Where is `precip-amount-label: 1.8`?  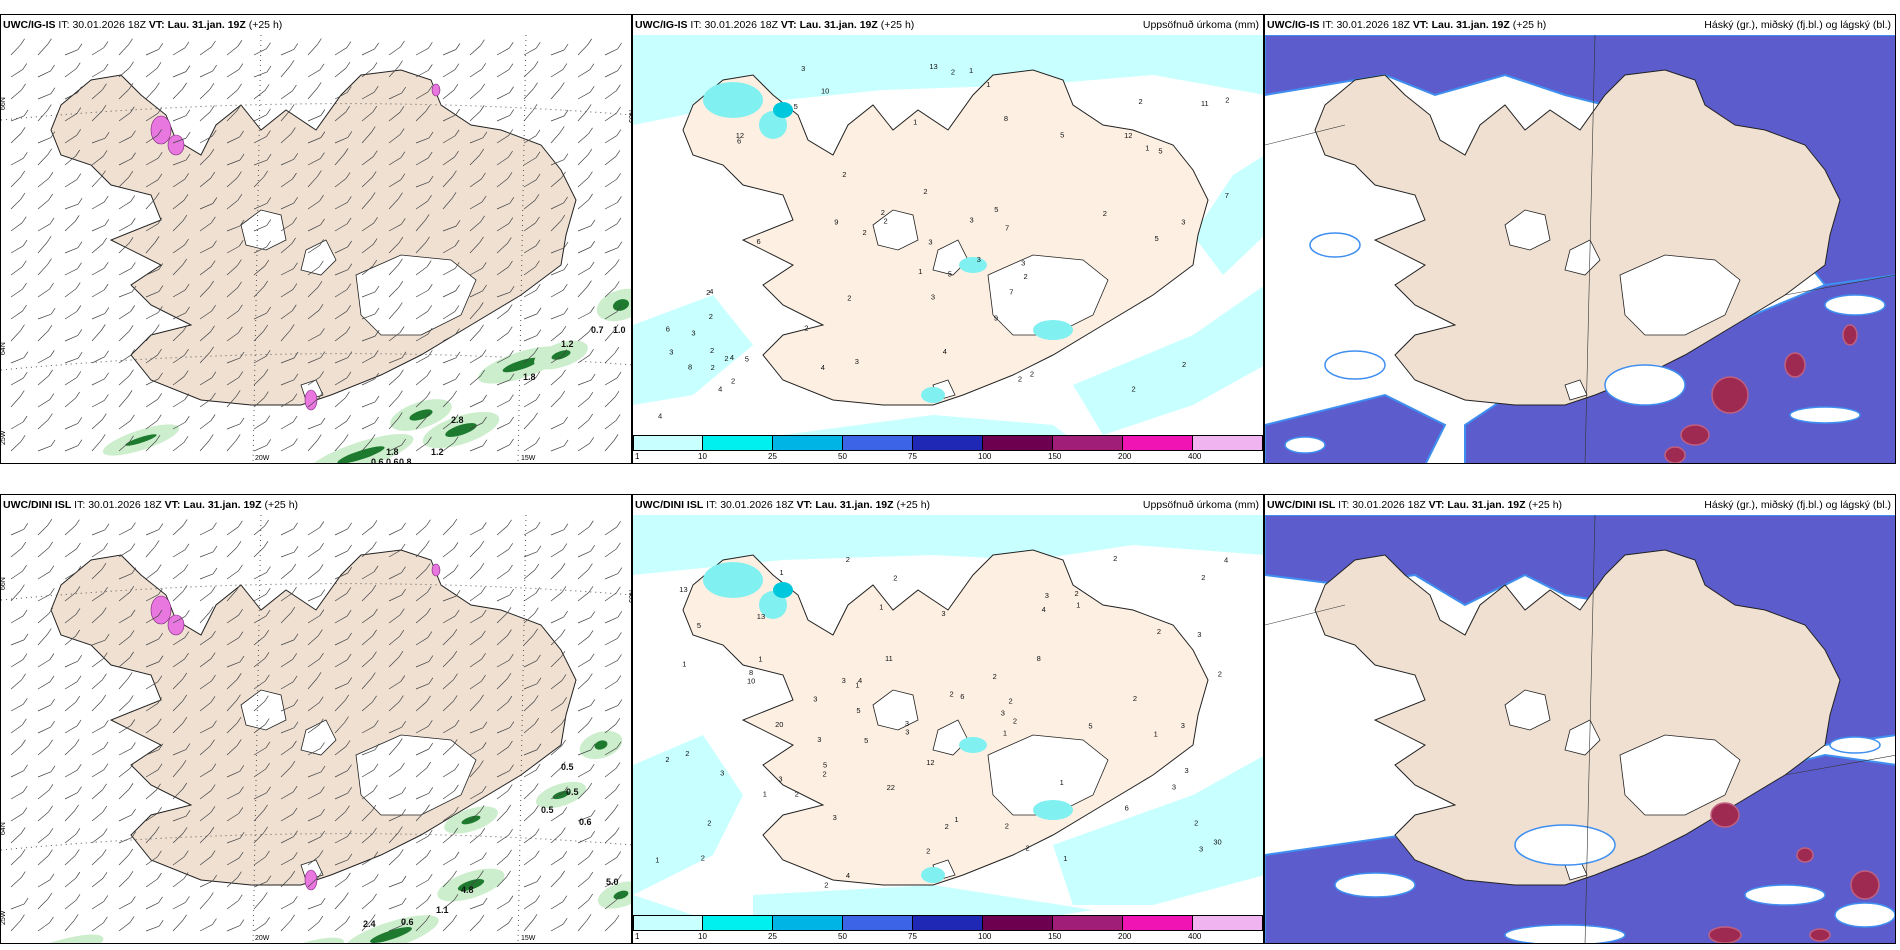 precip-amount-label: 1.8 is located at coordinates (529, 377).